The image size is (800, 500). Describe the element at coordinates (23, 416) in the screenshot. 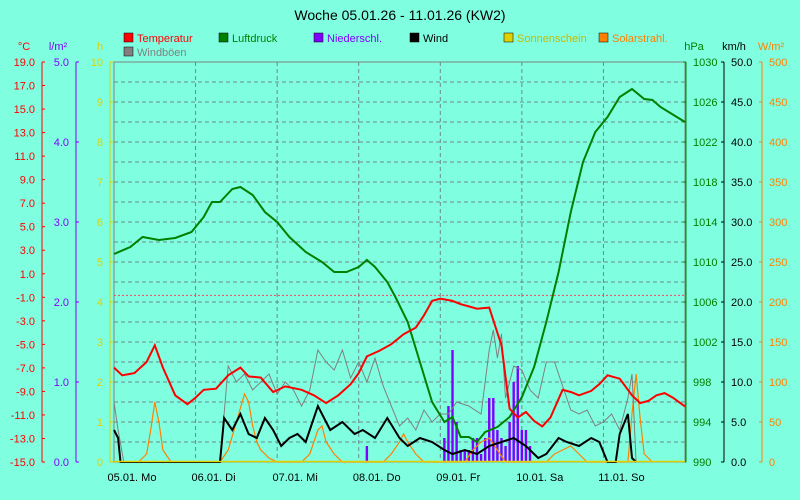

I see `temperature-tick-label: -11.0` at that location.